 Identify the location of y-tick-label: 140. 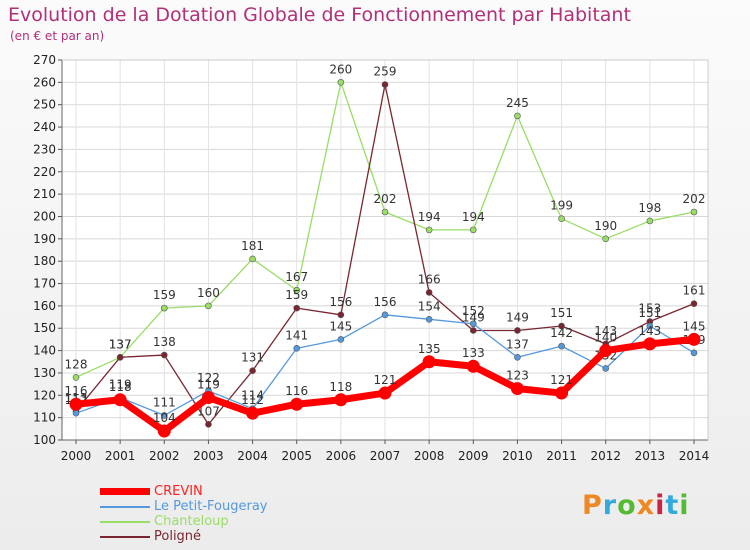
(44, 351).